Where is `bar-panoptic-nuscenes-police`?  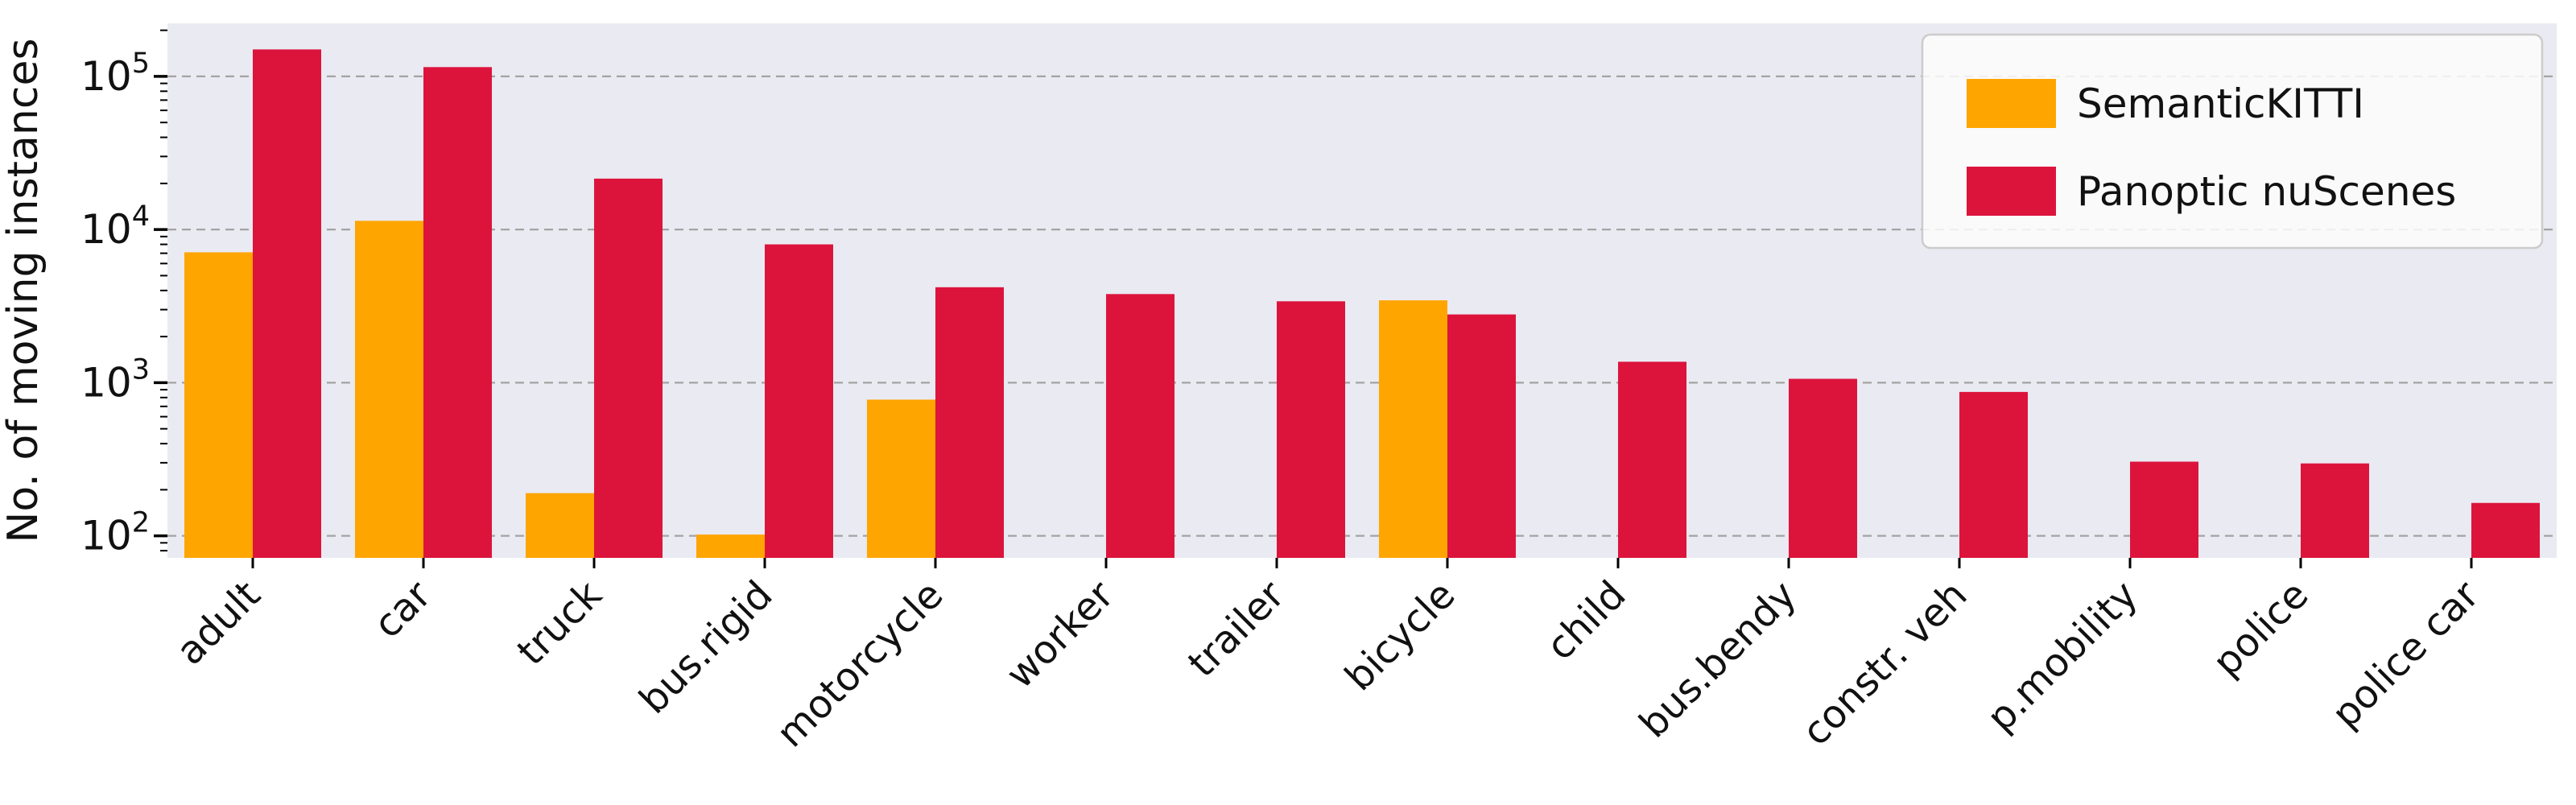
bar-panoptic-nuscenes-police is located at coordinates (2335, 510).